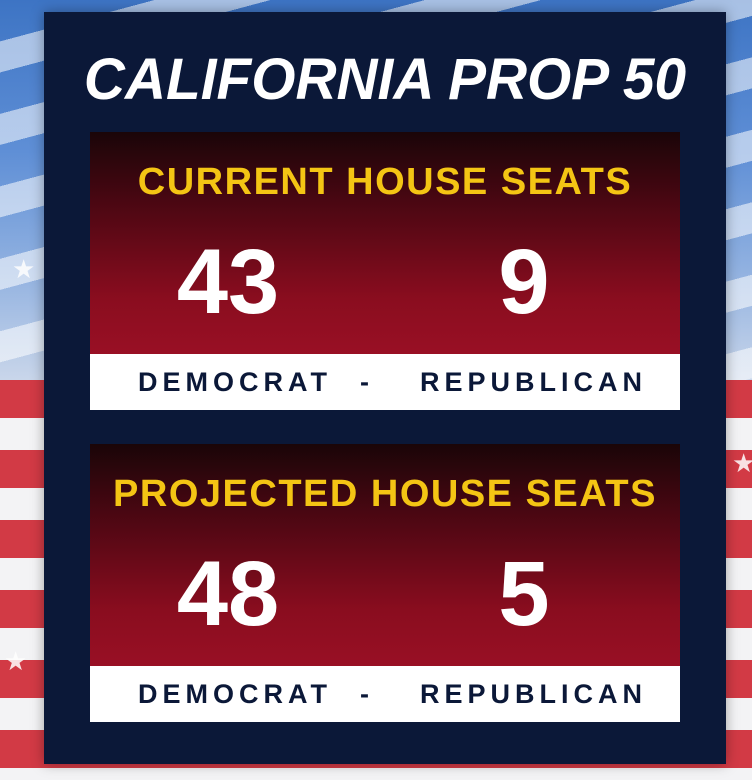 The image size is (752, 780). Describe the element at coordinates (228, 594) in the screenshot. I see `projected-democrat-seats: 48` at that location.